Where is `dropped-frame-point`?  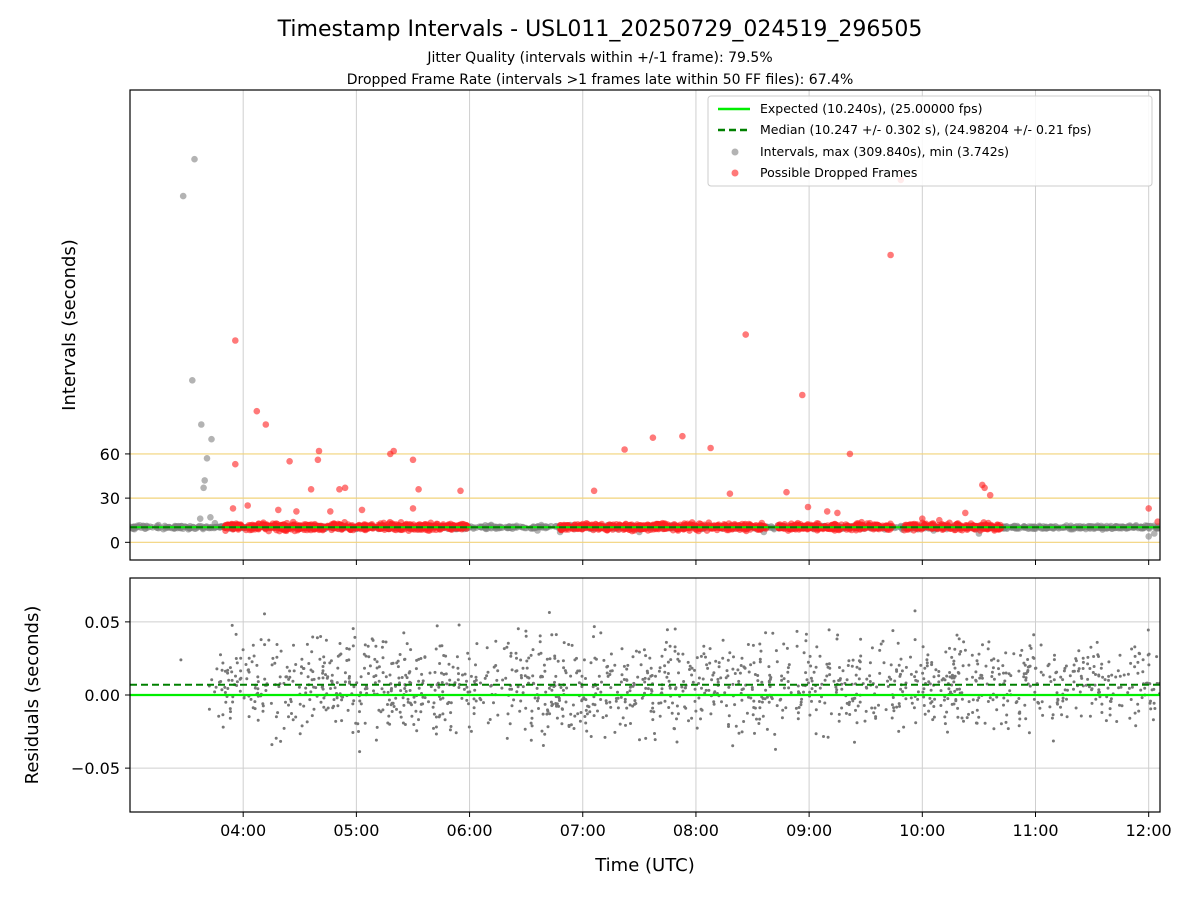 dropped-frame-point is located at coordinates (409, 528).